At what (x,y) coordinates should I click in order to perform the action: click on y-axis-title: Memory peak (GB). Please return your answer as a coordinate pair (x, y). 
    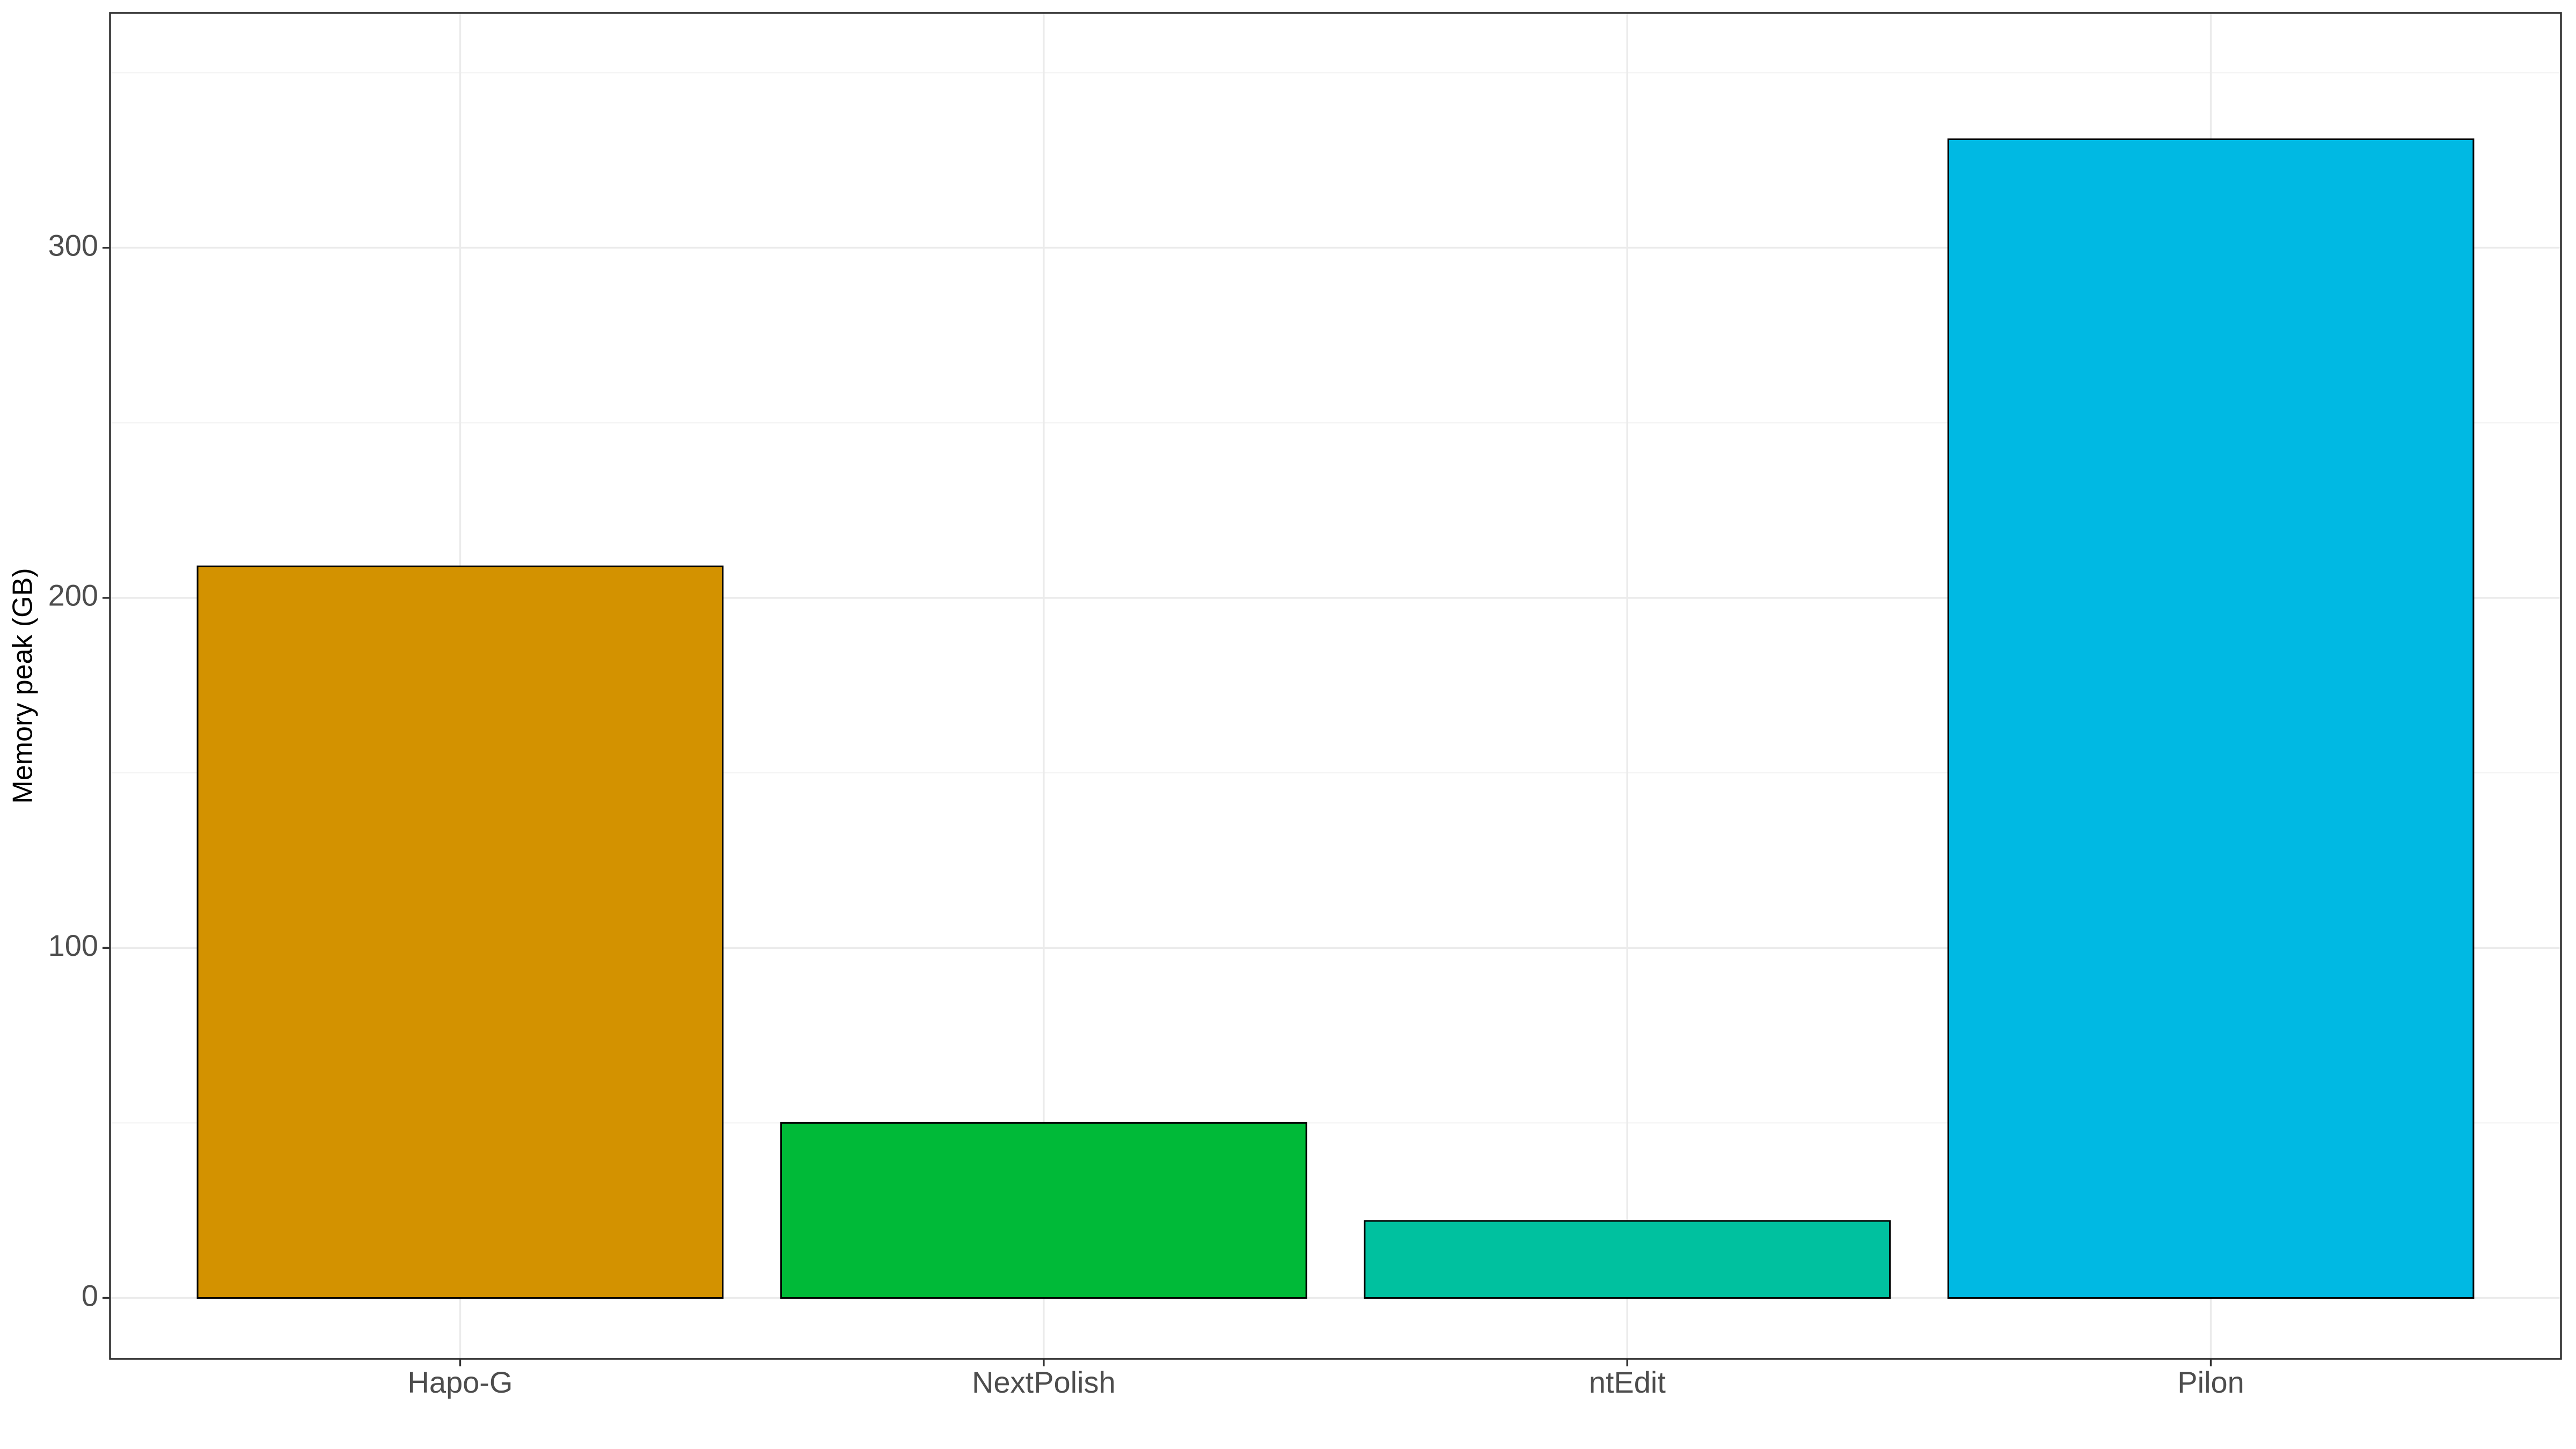
    Looking at the image, I should click on (23, 685).